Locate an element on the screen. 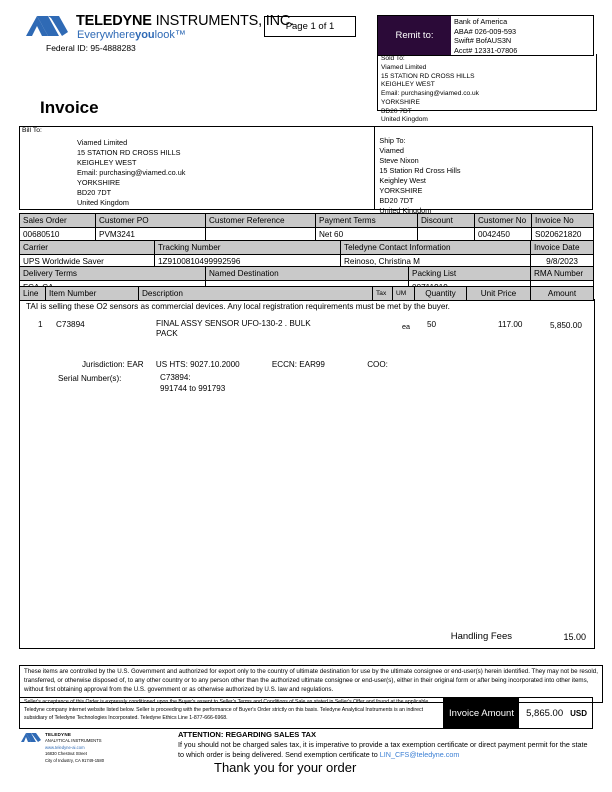 Image resolution: width=612 pixels, height=792 pixels. serial-numbers-item: C73894: is located at coordinates (175, 377).